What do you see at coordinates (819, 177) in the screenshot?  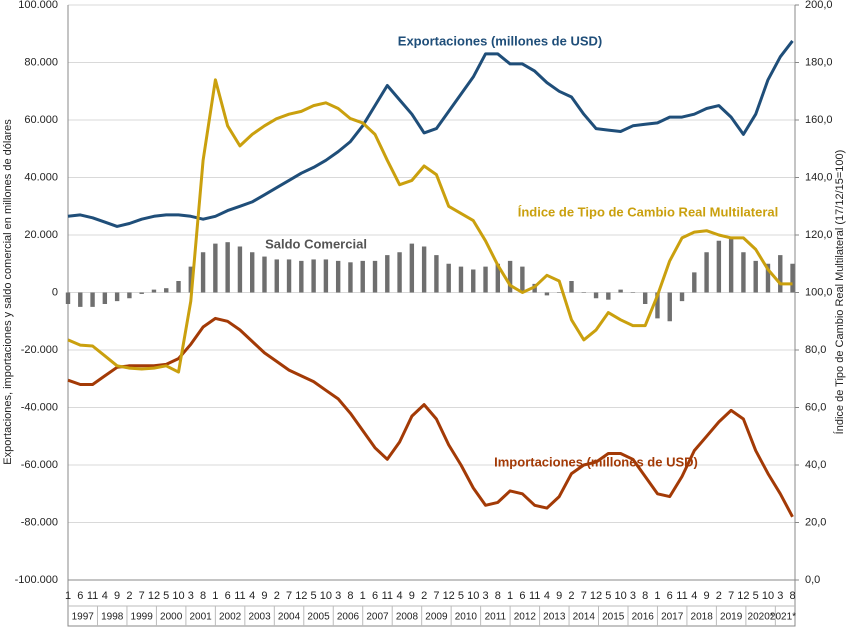 I see `y2-tick-label: 140,0` at bounding box center [819, 177].